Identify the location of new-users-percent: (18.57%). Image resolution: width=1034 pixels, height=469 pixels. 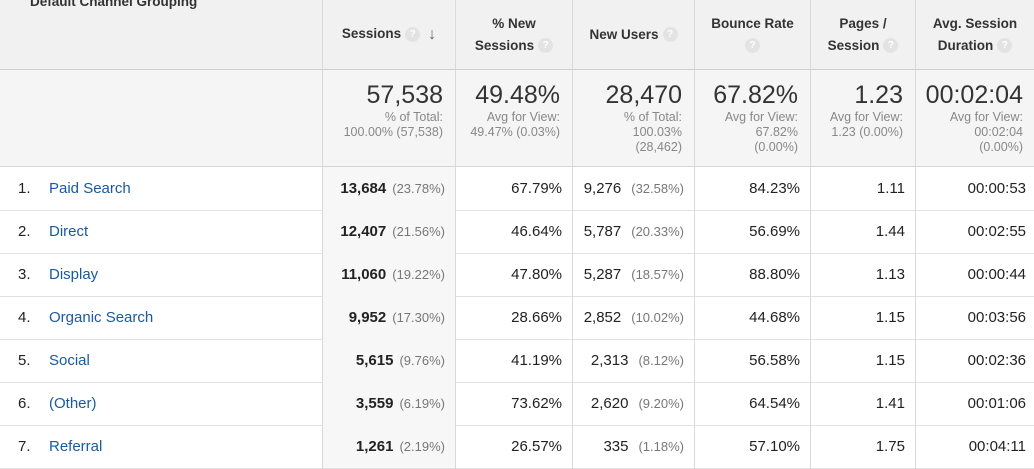
(657, 274).